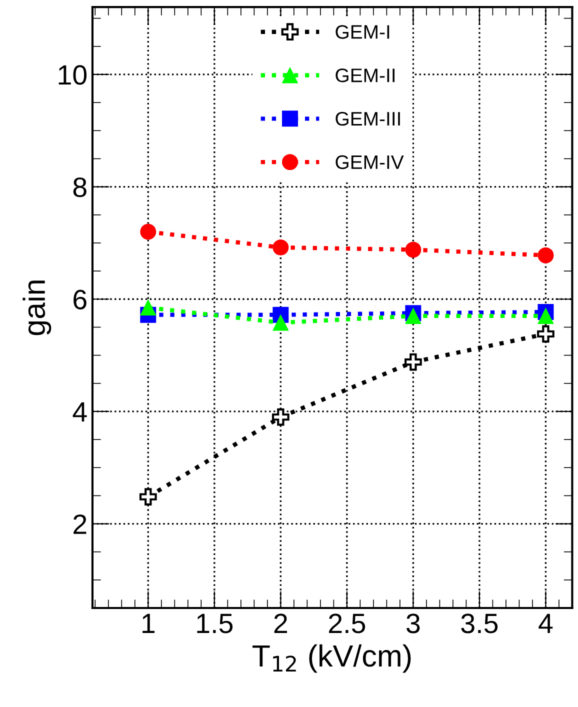 This screenshot has height=707, width=578. What do you see at coordinates (413, 624) in the screenshot?
I see `x-tick-label: 3` at bounding box center [413, 624].